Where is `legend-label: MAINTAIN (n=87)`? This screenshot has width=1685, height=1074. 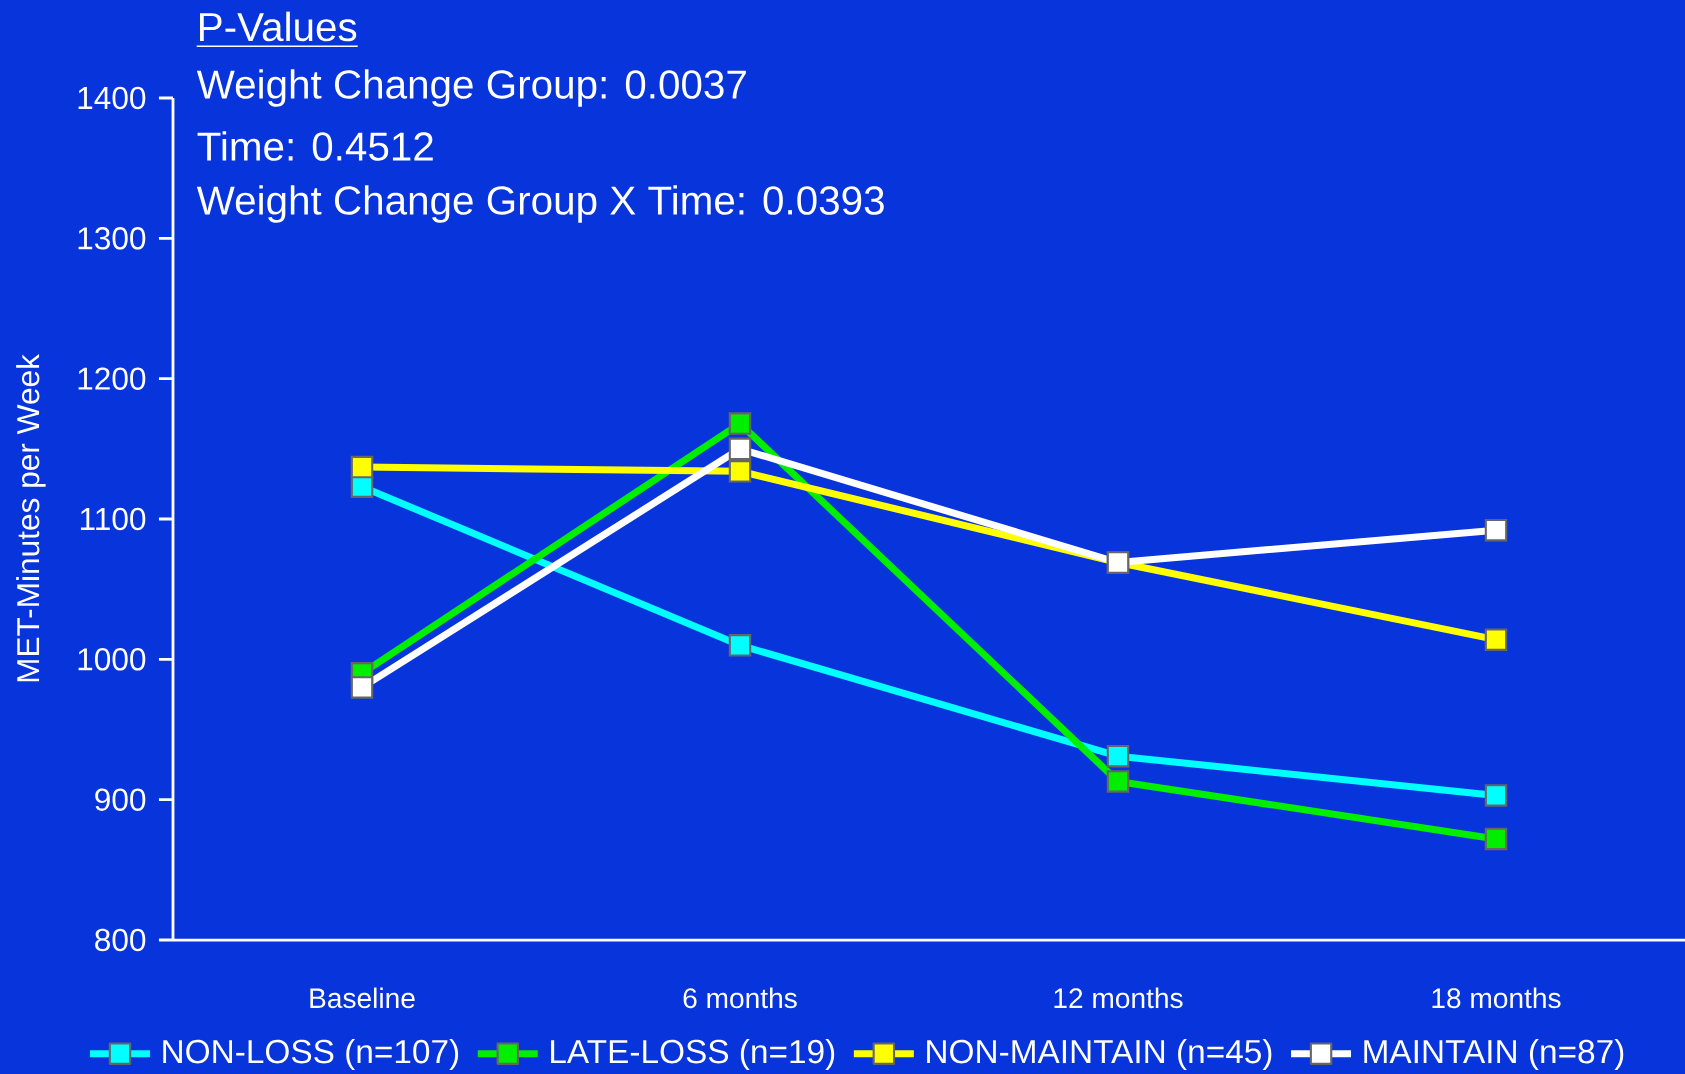
legend-label: MAINTAIN (n=87) is located at coordinates (1494, 1054).